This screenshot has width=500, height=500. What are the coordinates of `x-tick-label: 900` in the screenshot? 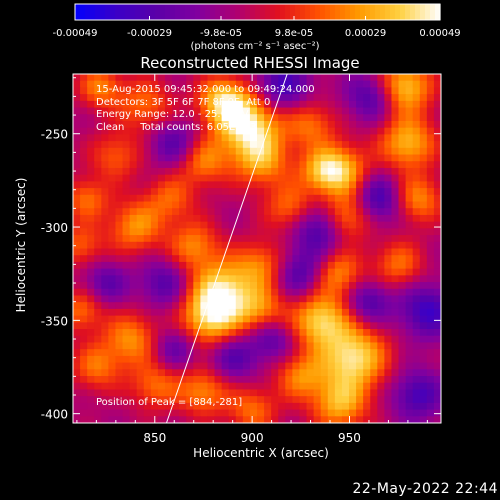 It's located at (252, 438).